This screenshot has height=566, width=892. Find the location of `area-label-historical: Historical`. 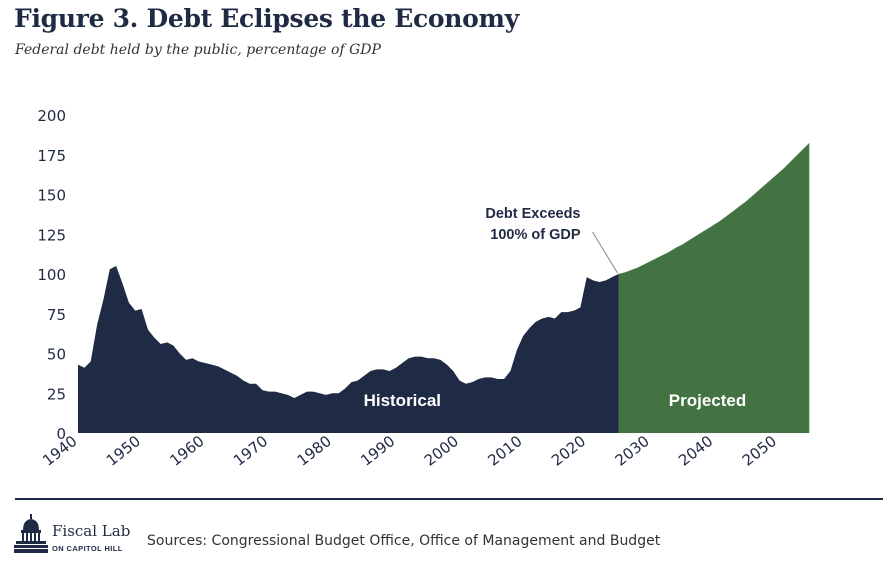

area-label-historical: Historical is located at coordinates (402, 400).